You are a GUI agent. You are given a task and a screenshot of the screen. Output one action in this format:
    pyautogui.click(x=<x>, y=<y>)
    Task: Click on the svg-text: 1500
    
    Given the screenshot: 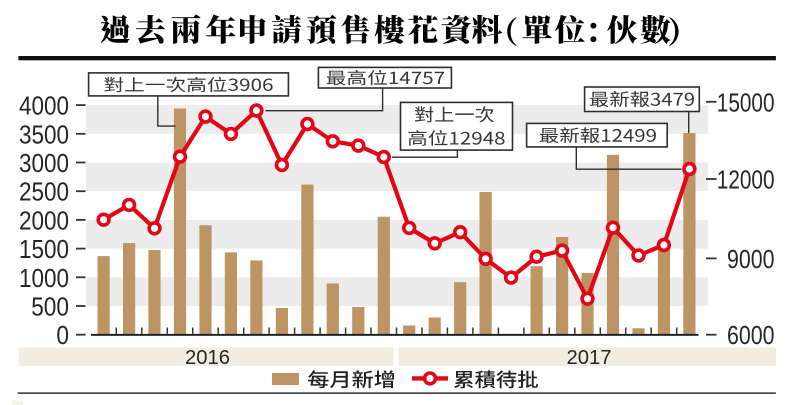 What is the action you would take?
    pyautogui.click(x=44, y=249)
    